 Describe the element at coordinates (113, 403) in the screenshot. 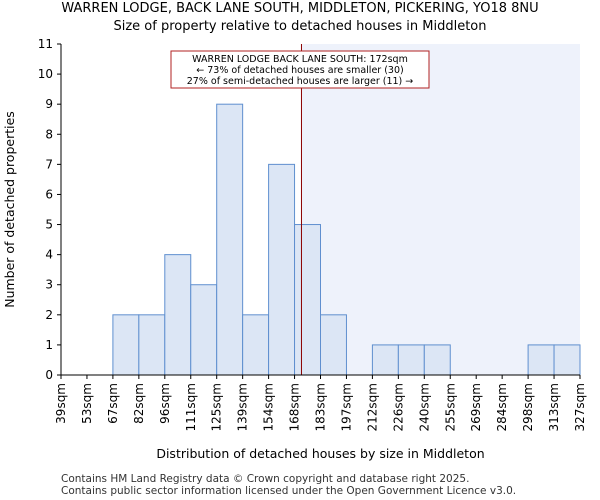

I see `x-tick-label: 67sqm` at that location.